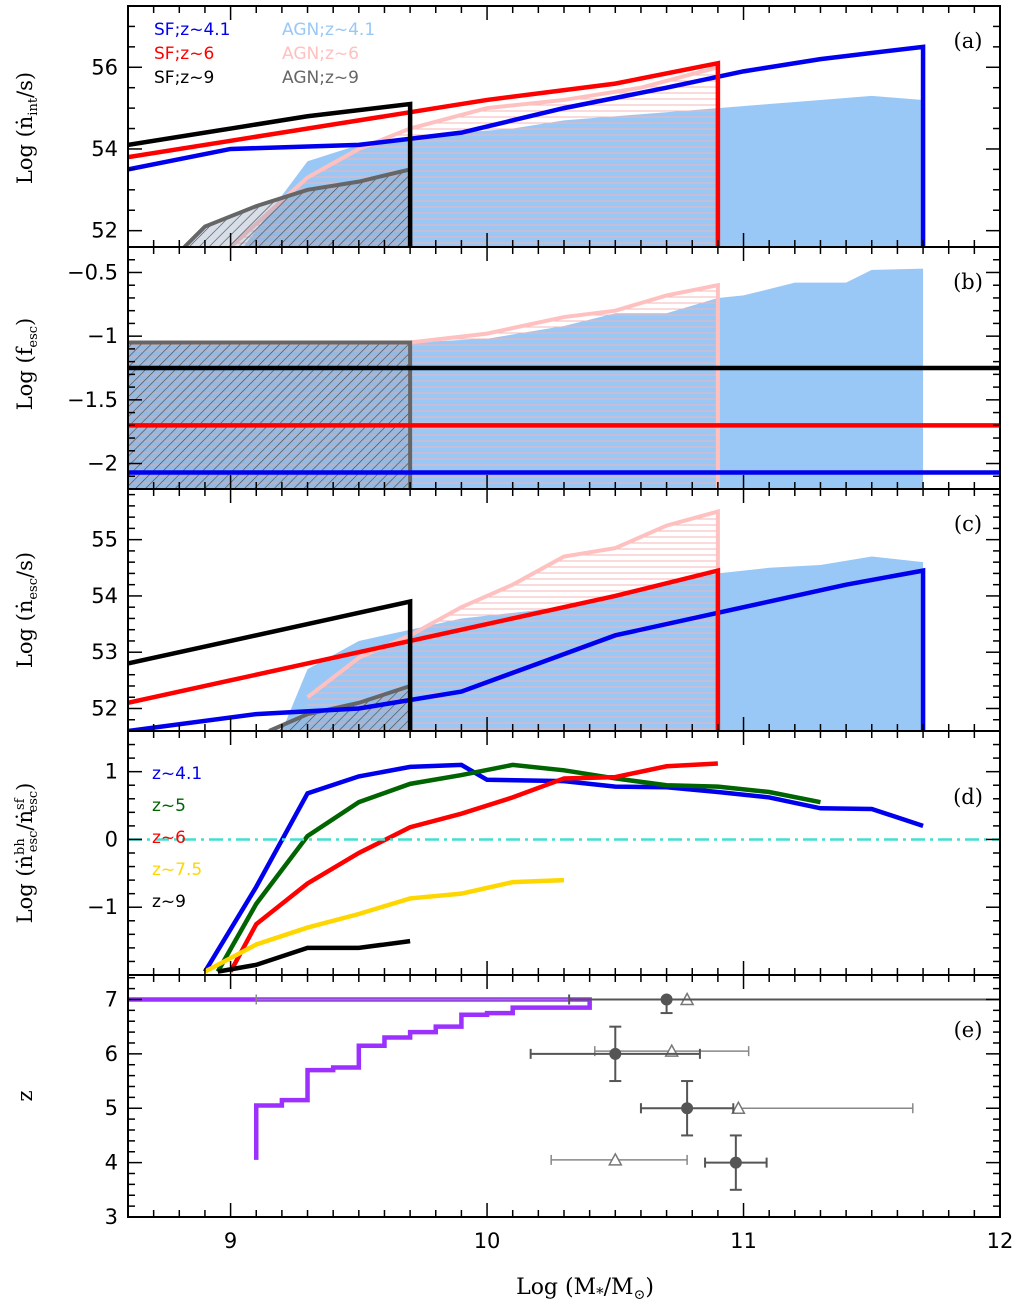 This screenshot has height=1308, width=1021. I want to click on panel-tag: (a), so click(968, 41).